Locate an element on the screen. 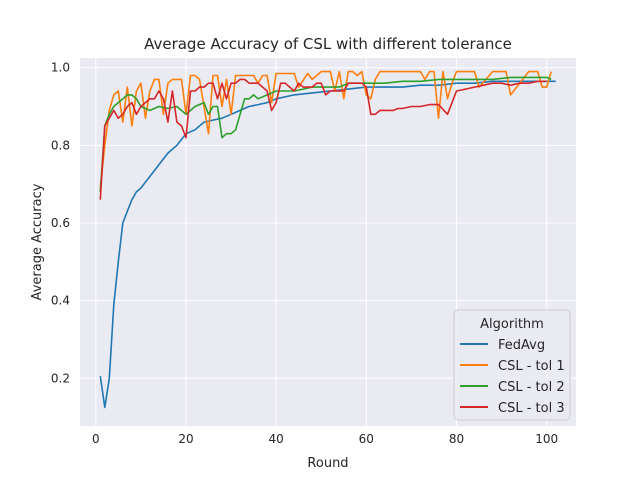 Image resolution: width=640 pixels, height=484 pixels. legend-label: CSL - tol 2 is located at coordinates (531, 387).